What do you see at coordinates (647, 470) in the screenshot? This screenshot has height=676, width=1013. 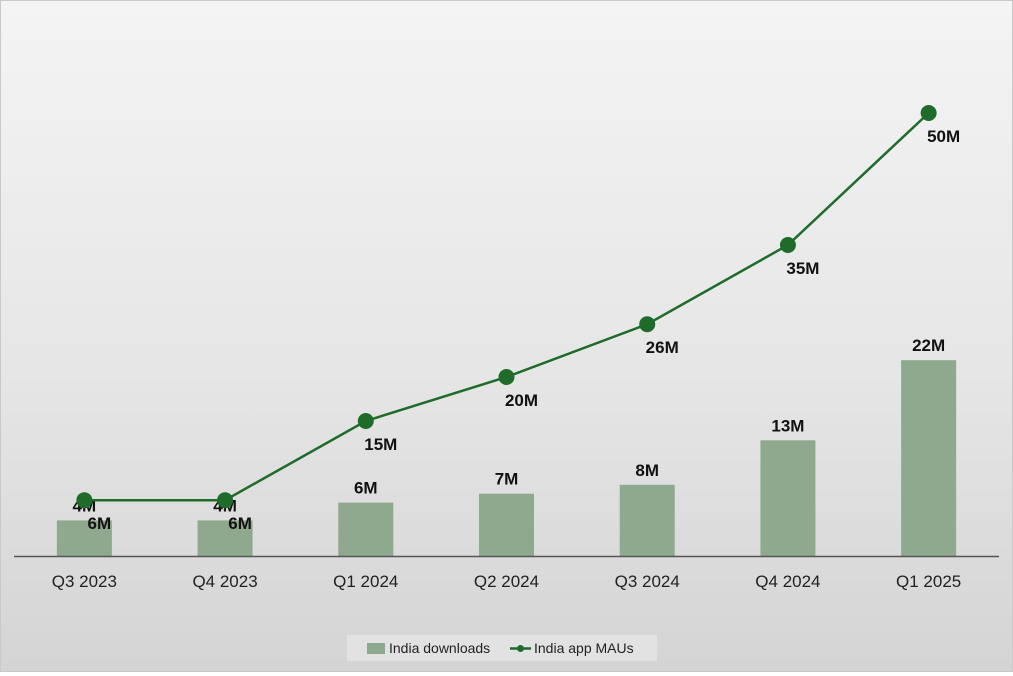 I see `bar-value-label: 8M` at bounding box center [647, 470].